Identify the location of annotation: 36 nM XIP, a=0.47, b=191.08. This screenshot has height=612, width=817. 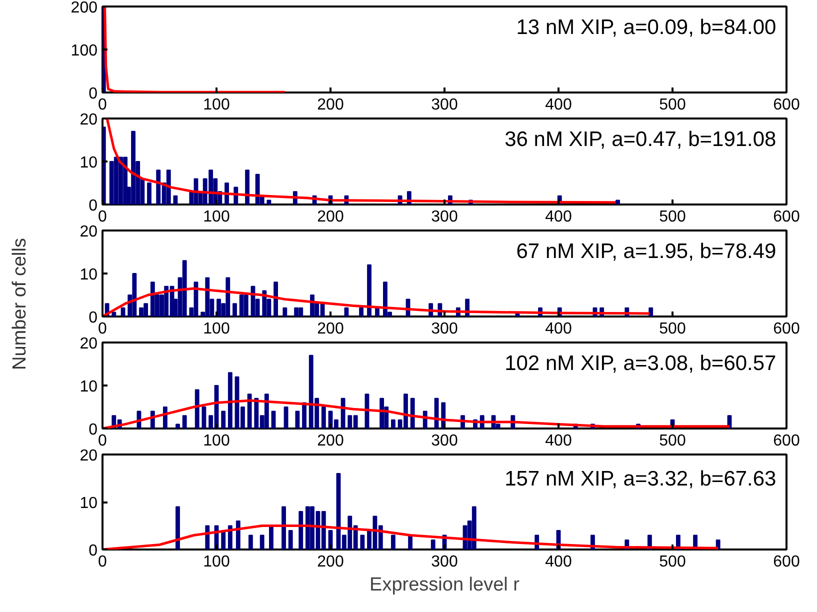
(640, 140).